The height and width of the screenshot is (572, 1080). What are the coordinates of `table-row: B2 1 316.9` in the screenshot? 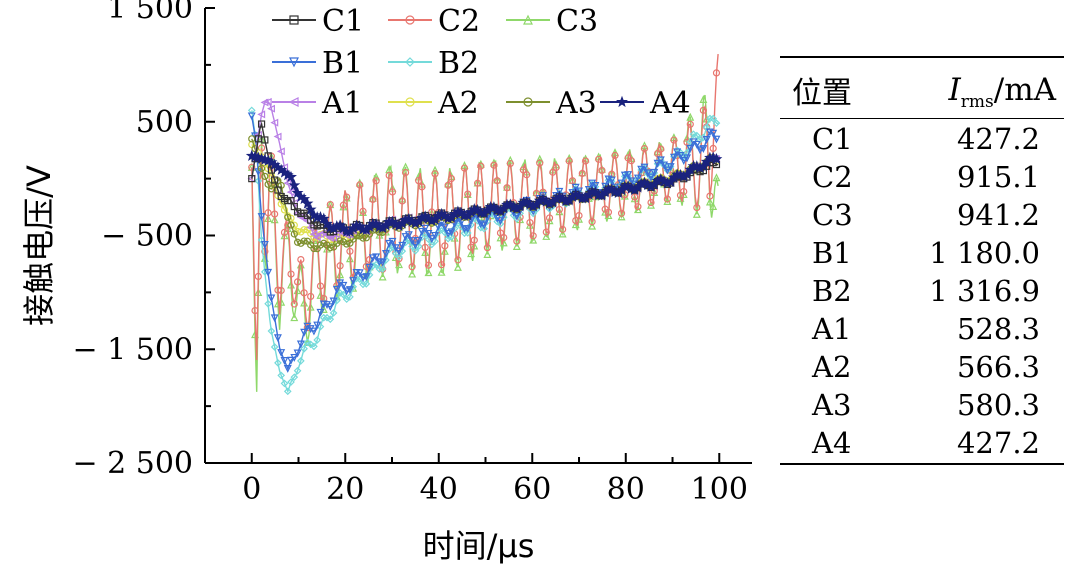 It's located at (922, 291).